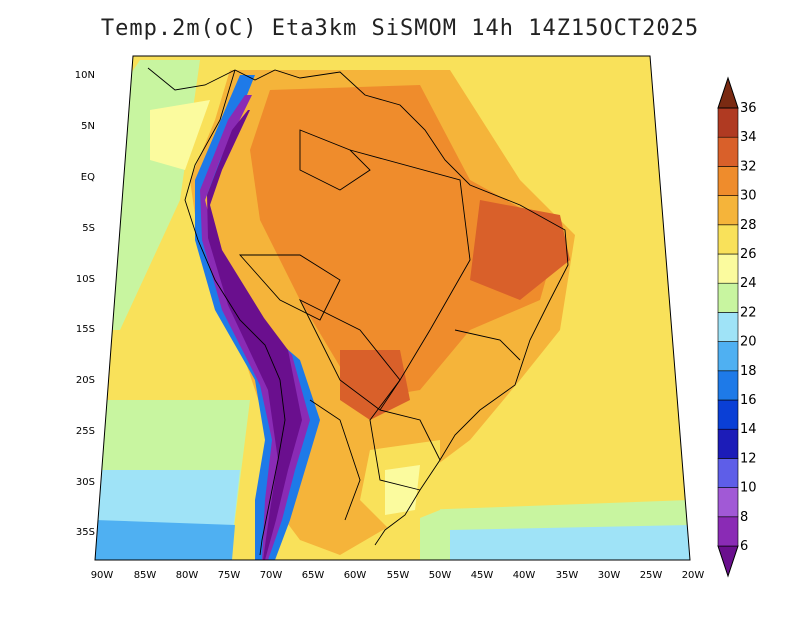 This screenshot has height=618, width=800. Describe the element at coordinates (748, 225) in the screenshot. I see `colorbar-label: 28` at that location.